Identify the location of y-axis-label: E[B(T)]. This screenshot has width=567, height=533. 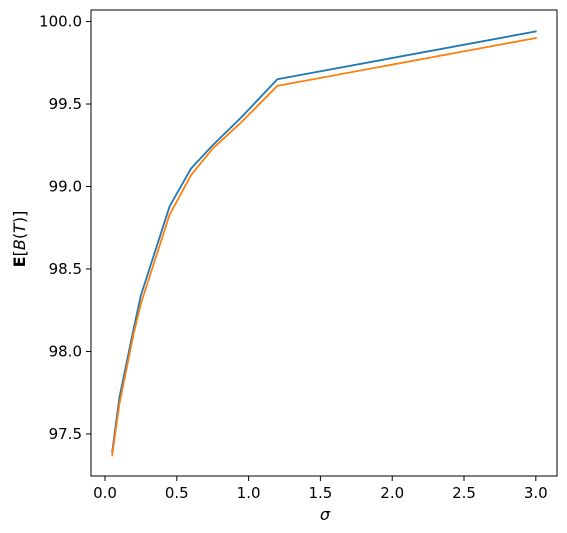
(19, 239).